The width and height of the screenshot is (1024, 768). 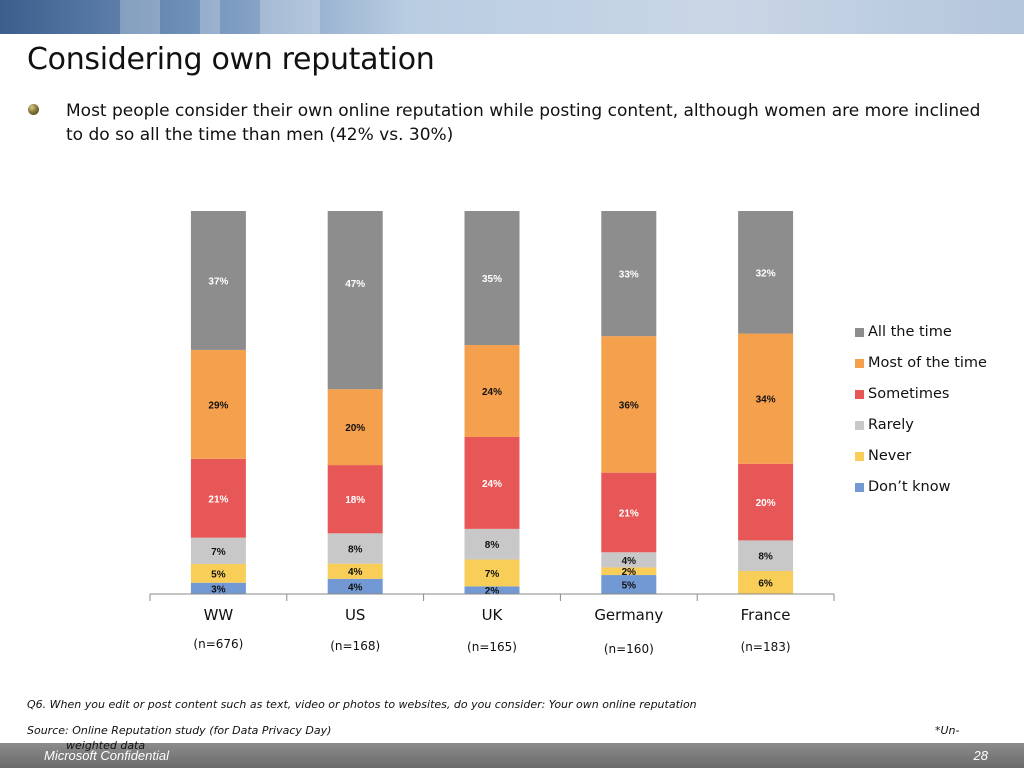 I want to click on legend-label: Sometimes, so click(x=909, y=394).